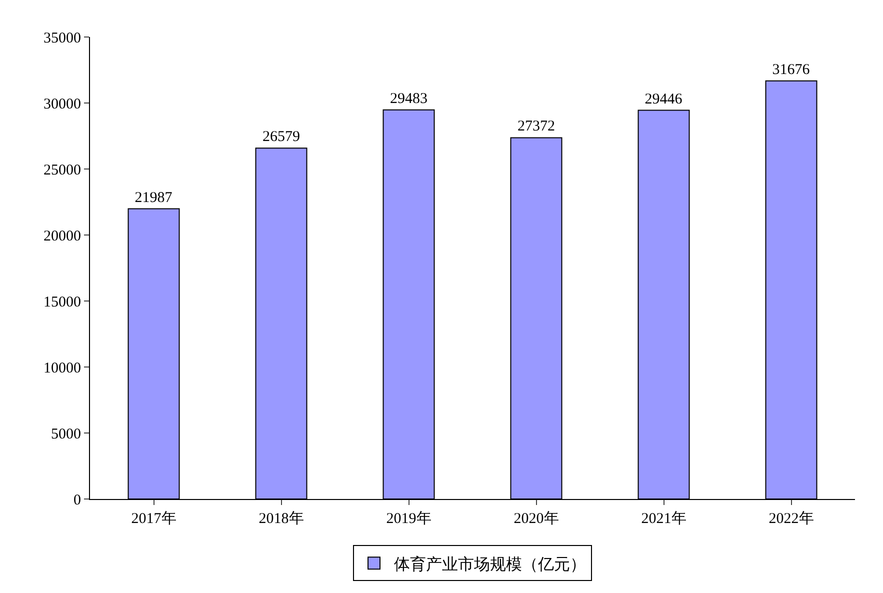  Describe the element at coordinates (66, 434) in the screenshot. I see `y-tick-label: 5000` at that location.